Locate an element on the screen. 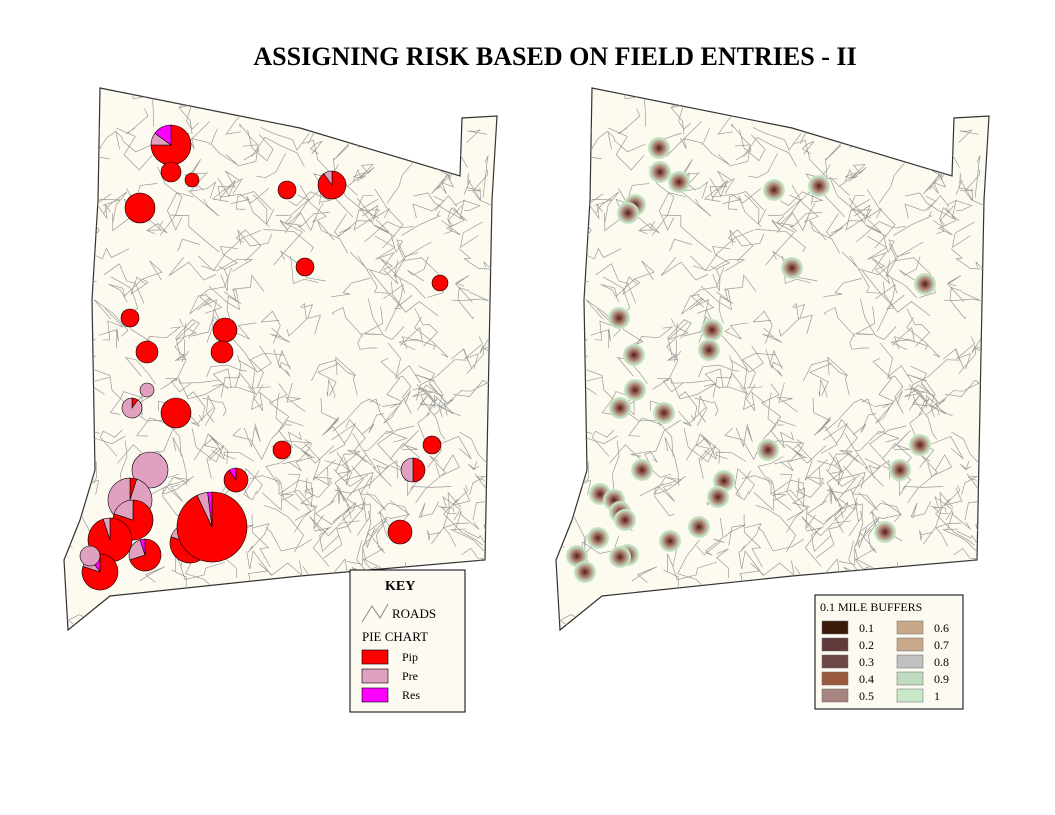  buffer-label: 0.9 is located at coordinates (941, 679).